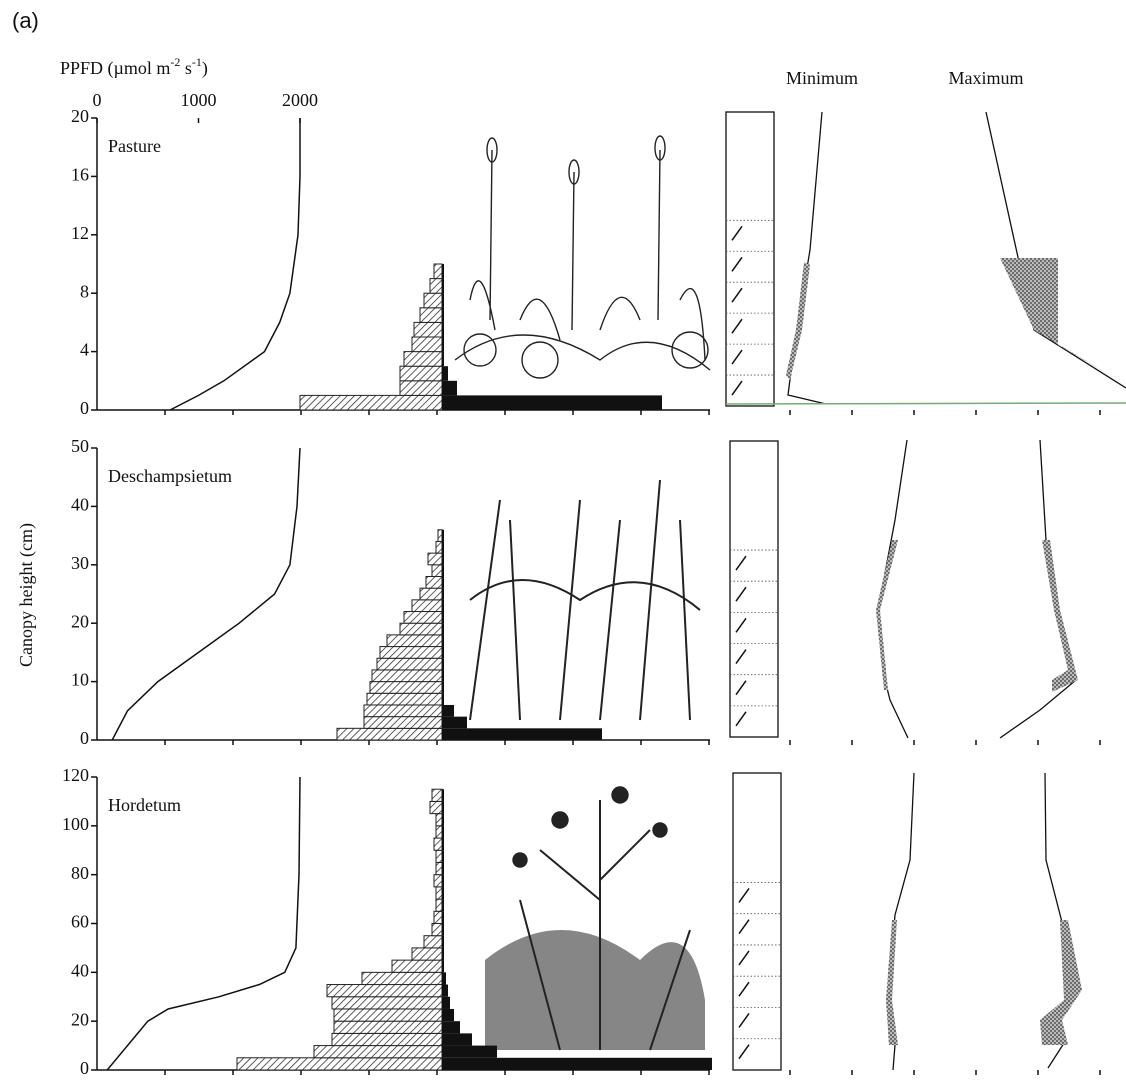  Describe the element at coordinates (144, 805) in the screenshot. I see `panel-title: Hordetum` at that location.